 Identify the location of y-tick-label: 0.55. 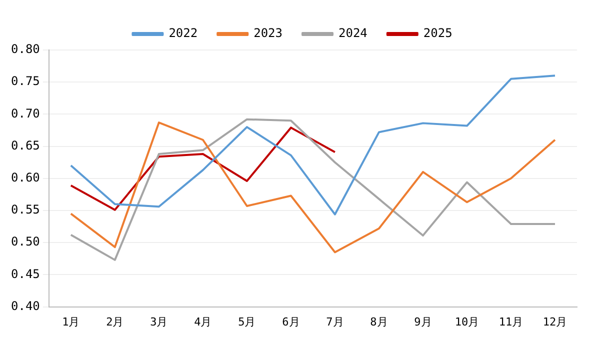
(25, 209).